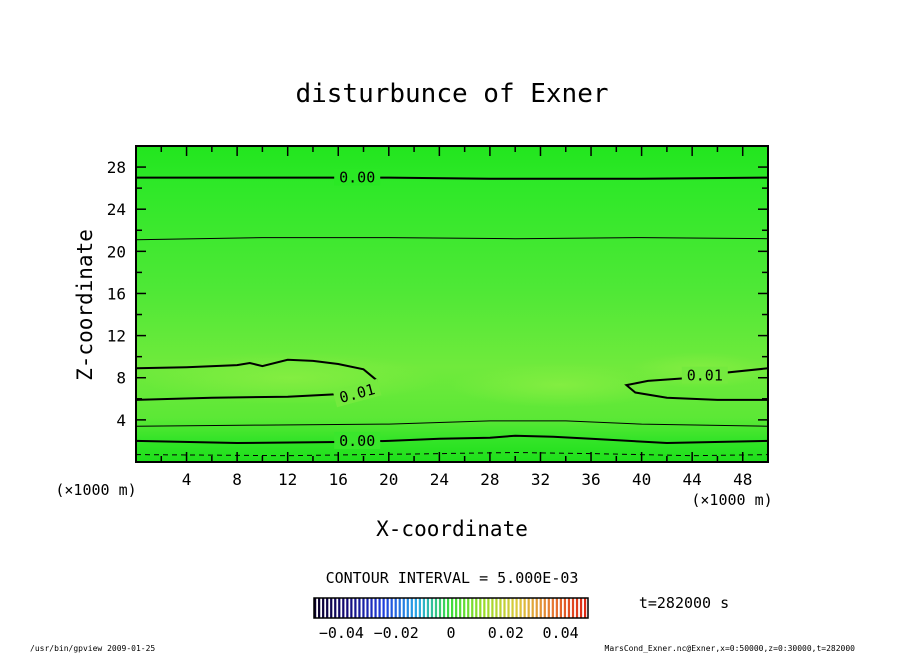  Describe the element at coordinates (116, 209) in the screenshot. I see `y-tick-label: 24` at that location.